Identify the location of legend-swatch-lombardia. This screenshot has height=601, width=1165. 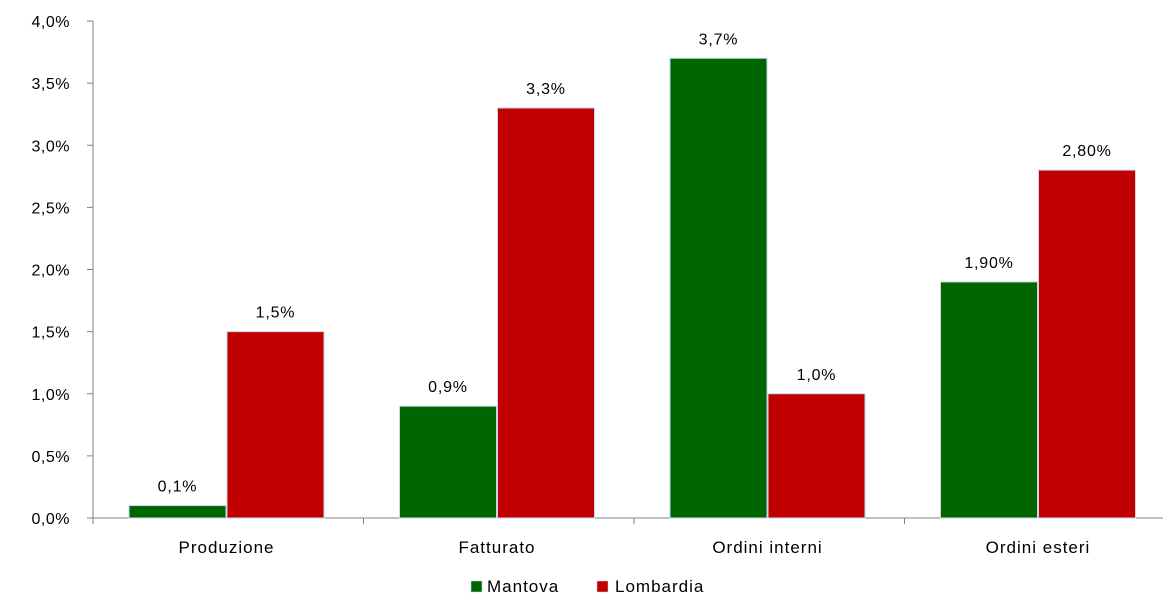
(602, 586).